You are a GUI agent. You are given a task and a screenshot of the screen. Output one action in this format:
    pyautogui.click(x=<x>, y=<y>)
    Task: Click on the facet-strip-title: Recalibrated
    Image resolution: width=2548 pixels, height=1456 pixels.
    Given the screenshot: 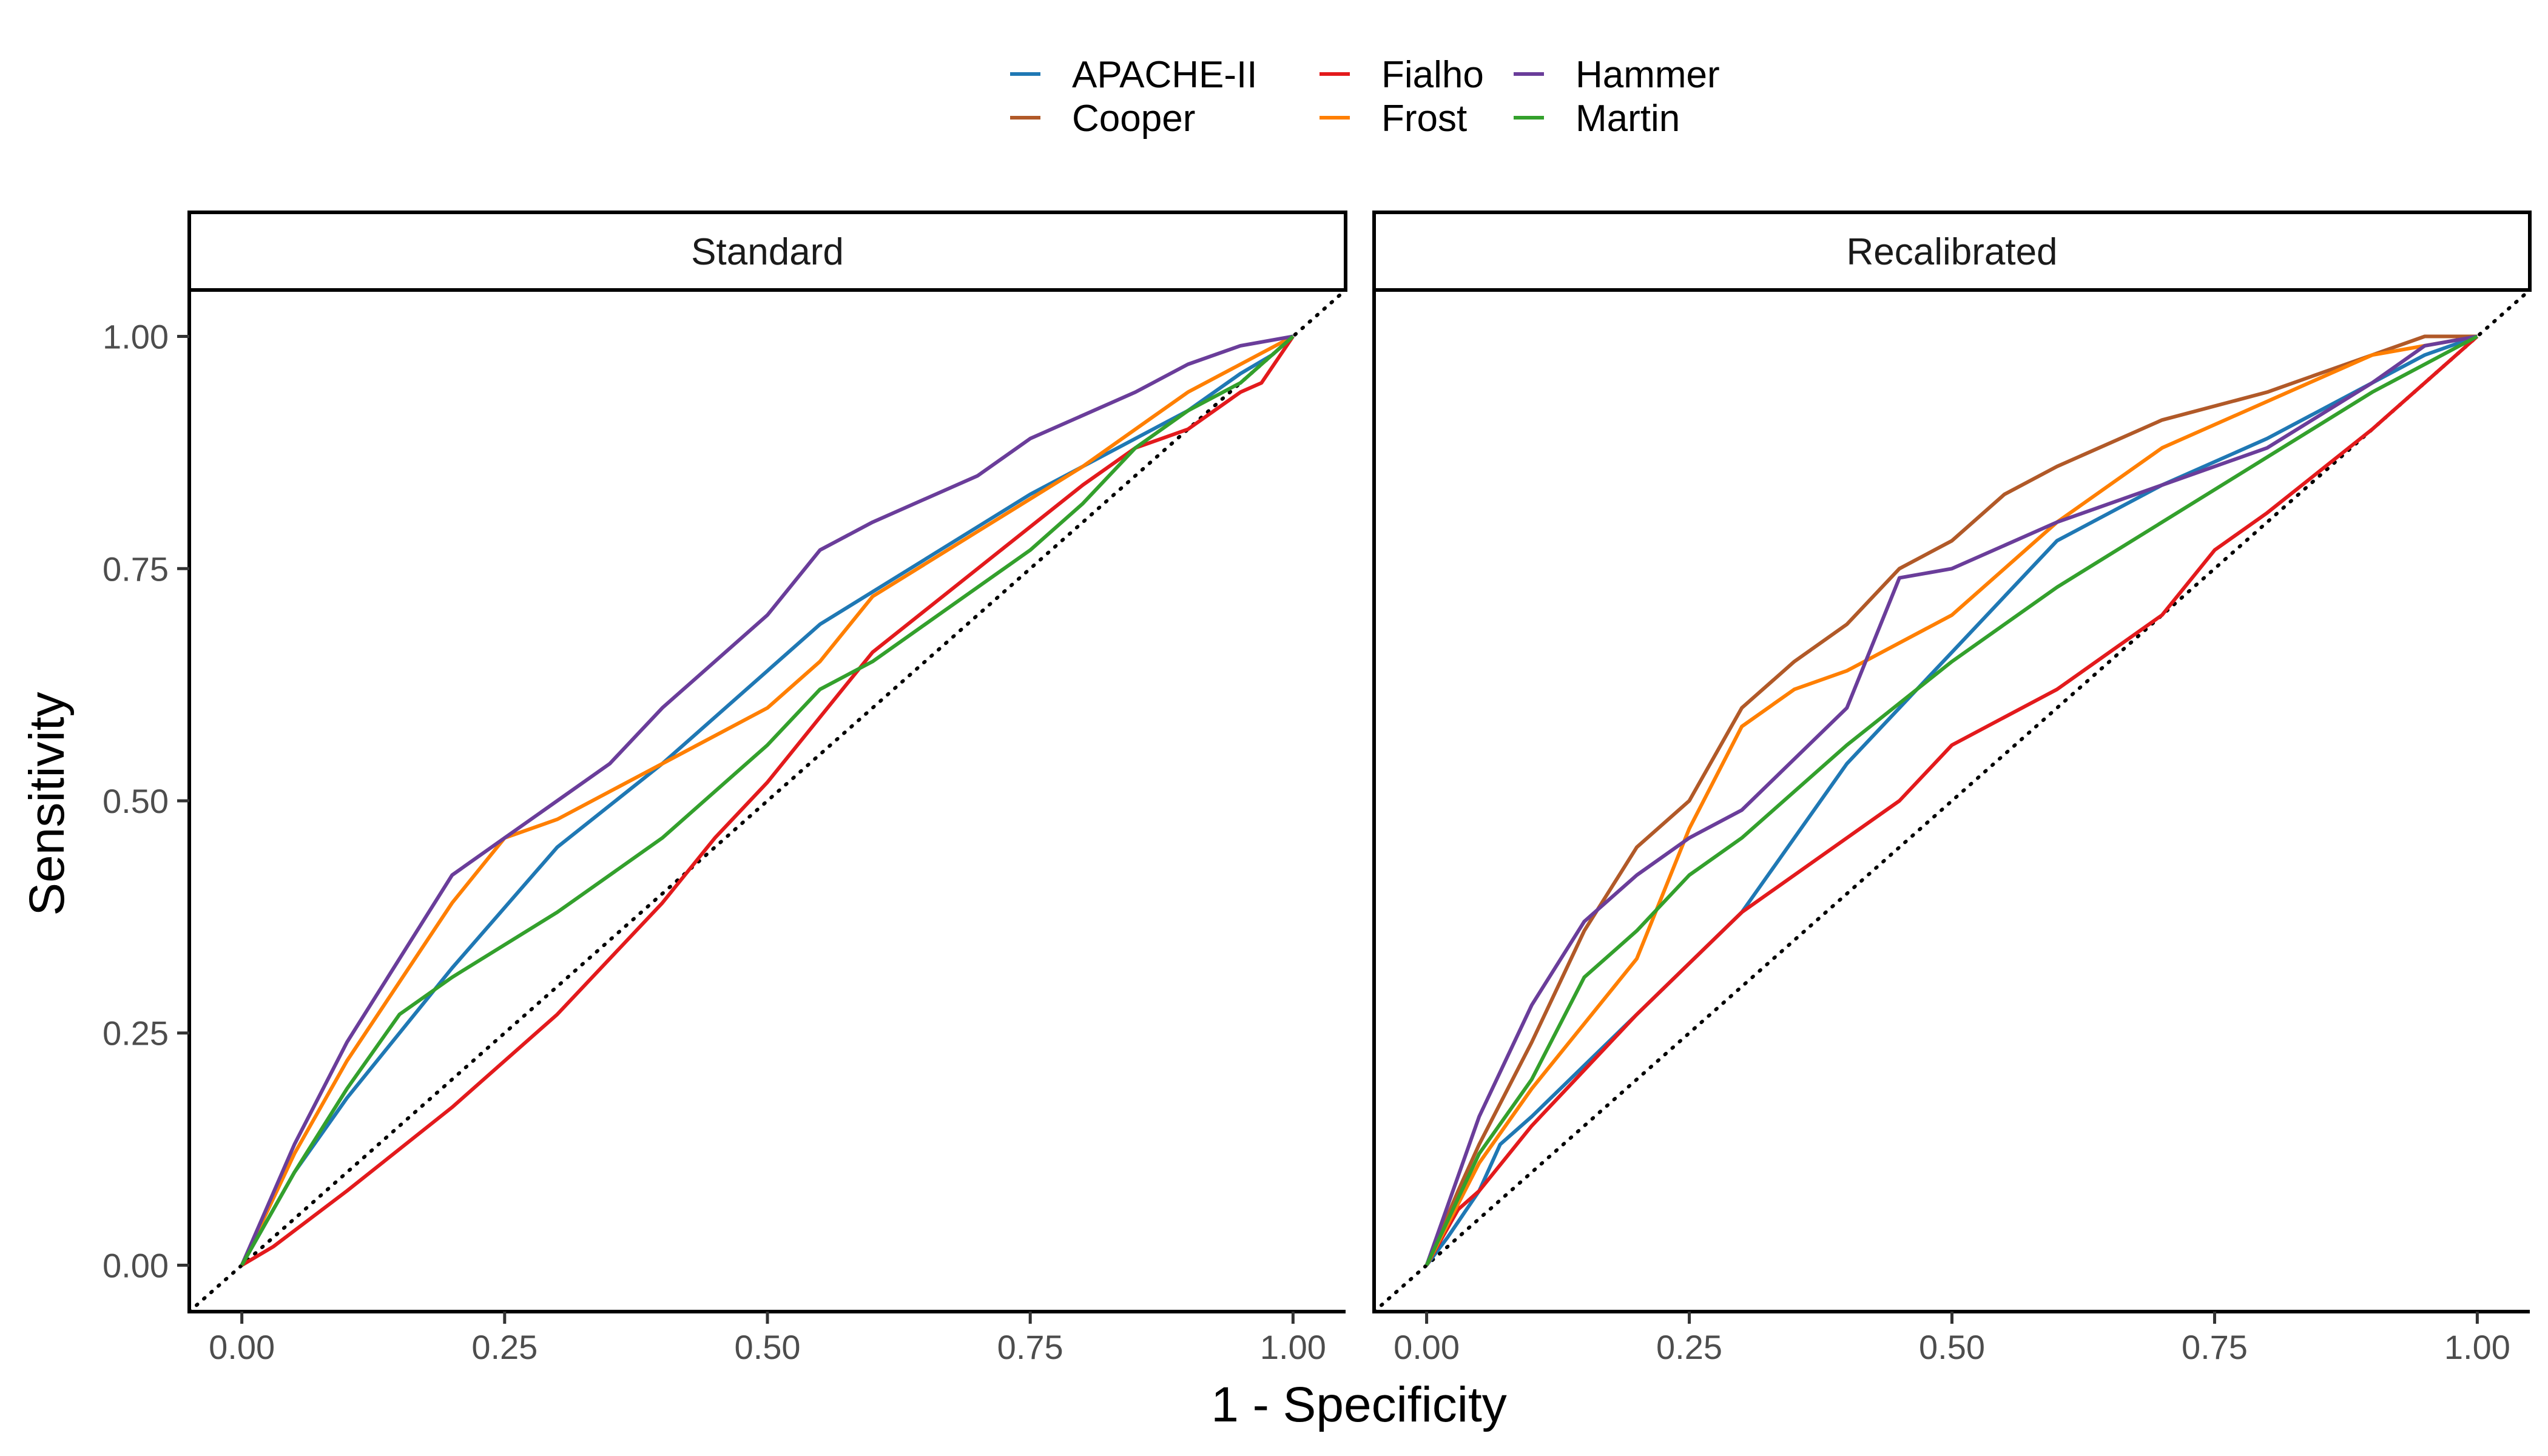 What is the action you would take?
    pyautogui.click(x=1951, y=252)
    